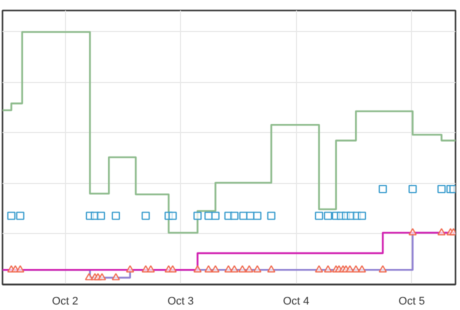 This screenshot has height=310, width=460. What do you see at coordinates (411, 302) in the screenshot?
I see `x-tick-label: Oct 5` at bounding box center [411, 302].